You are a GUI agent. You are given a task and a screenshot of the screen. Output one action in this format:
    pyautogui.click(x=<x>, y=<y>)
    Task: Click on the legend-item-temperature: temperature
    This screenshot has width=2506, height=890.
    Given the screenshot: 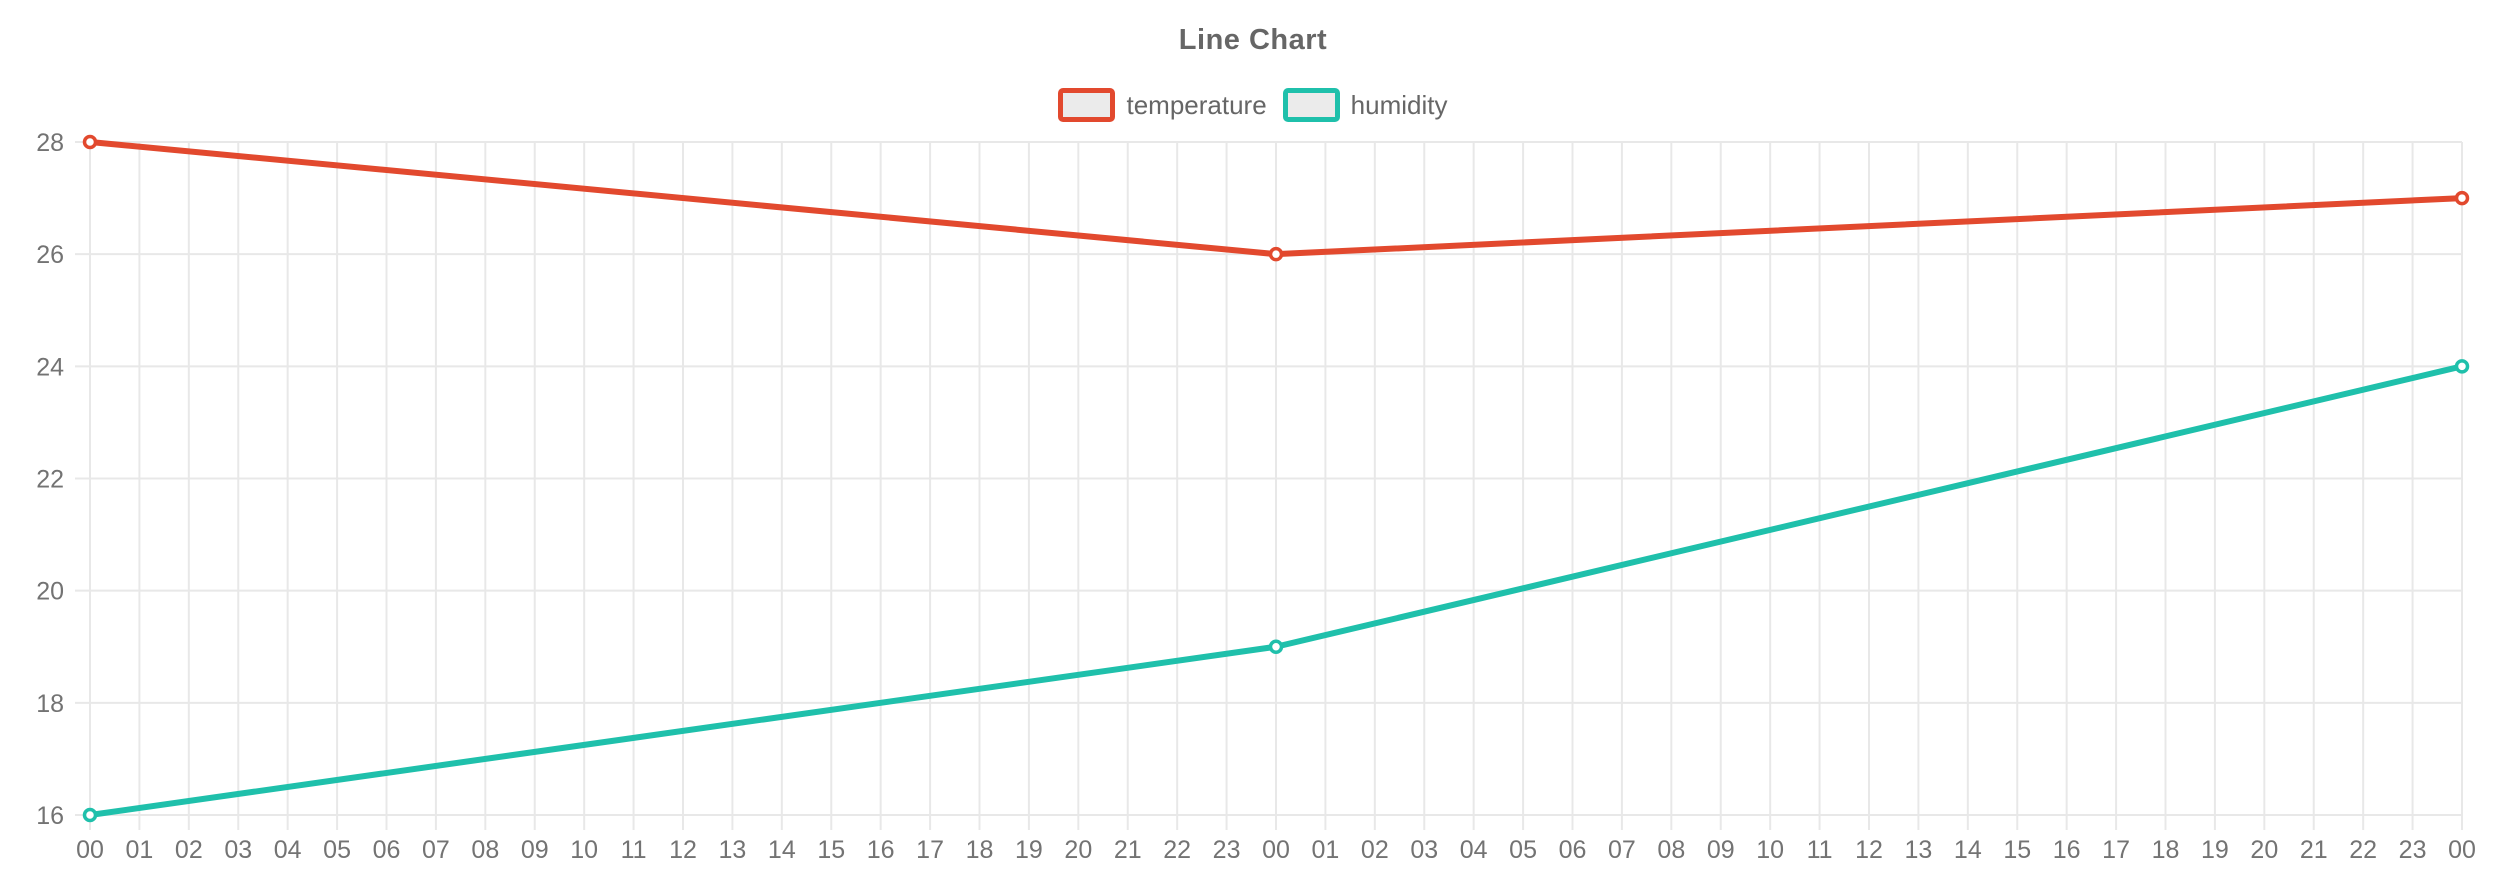 What is the action you would take?
    pyautogui.click(x=1162, y=105)
    